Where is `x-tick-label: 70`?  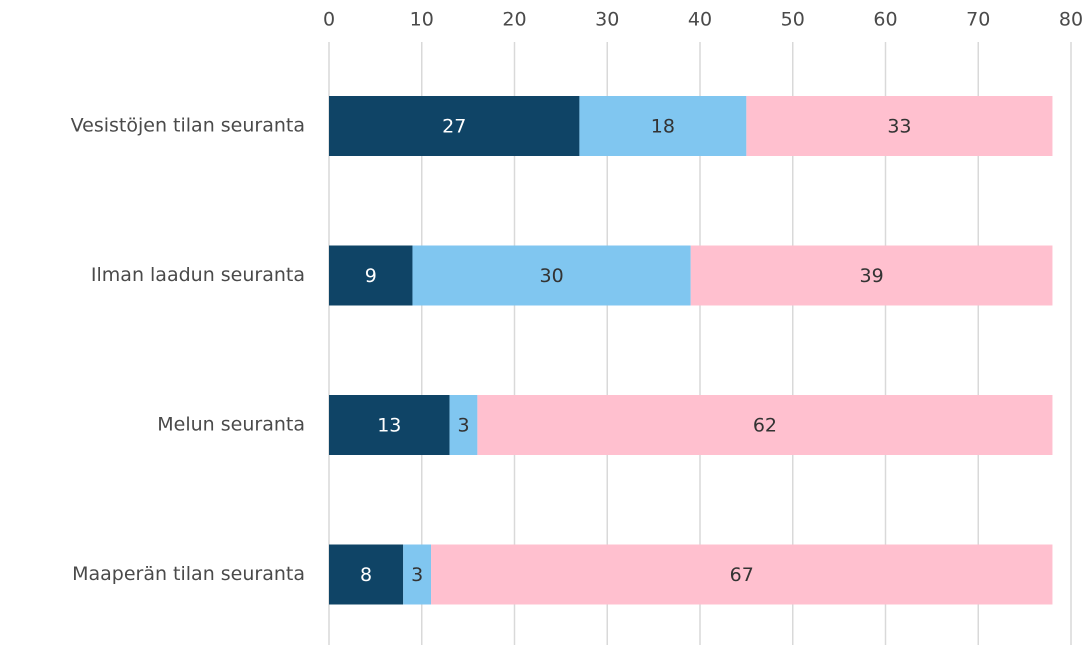 x-tick-label: 70 is located at coordinates (978, 20).